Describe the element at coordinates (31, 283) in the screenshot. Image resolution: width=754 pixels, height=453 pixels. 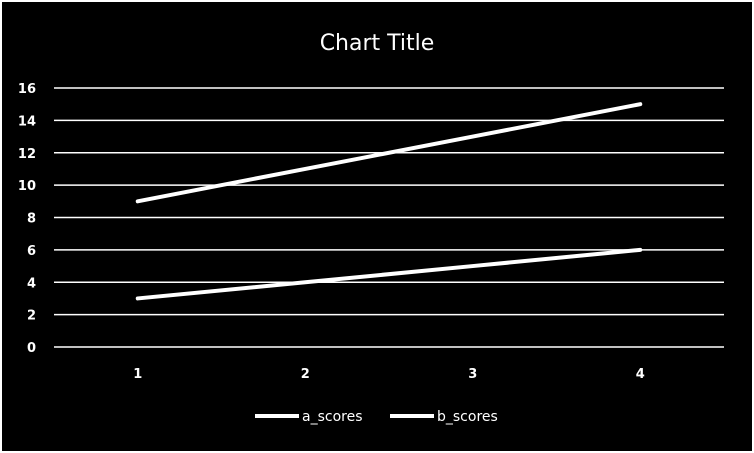
I see `y-tick-label-4: 4` at that location.